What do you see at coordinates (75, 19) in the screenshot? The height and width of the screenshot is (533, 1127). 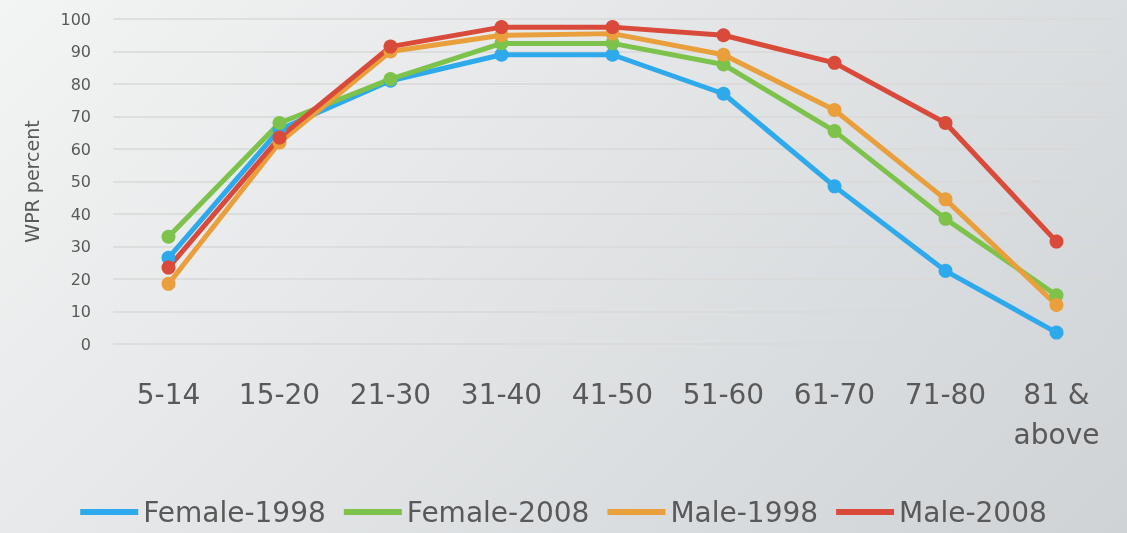 I see `y-tick-label: 100` at bounding box center [75, 19].